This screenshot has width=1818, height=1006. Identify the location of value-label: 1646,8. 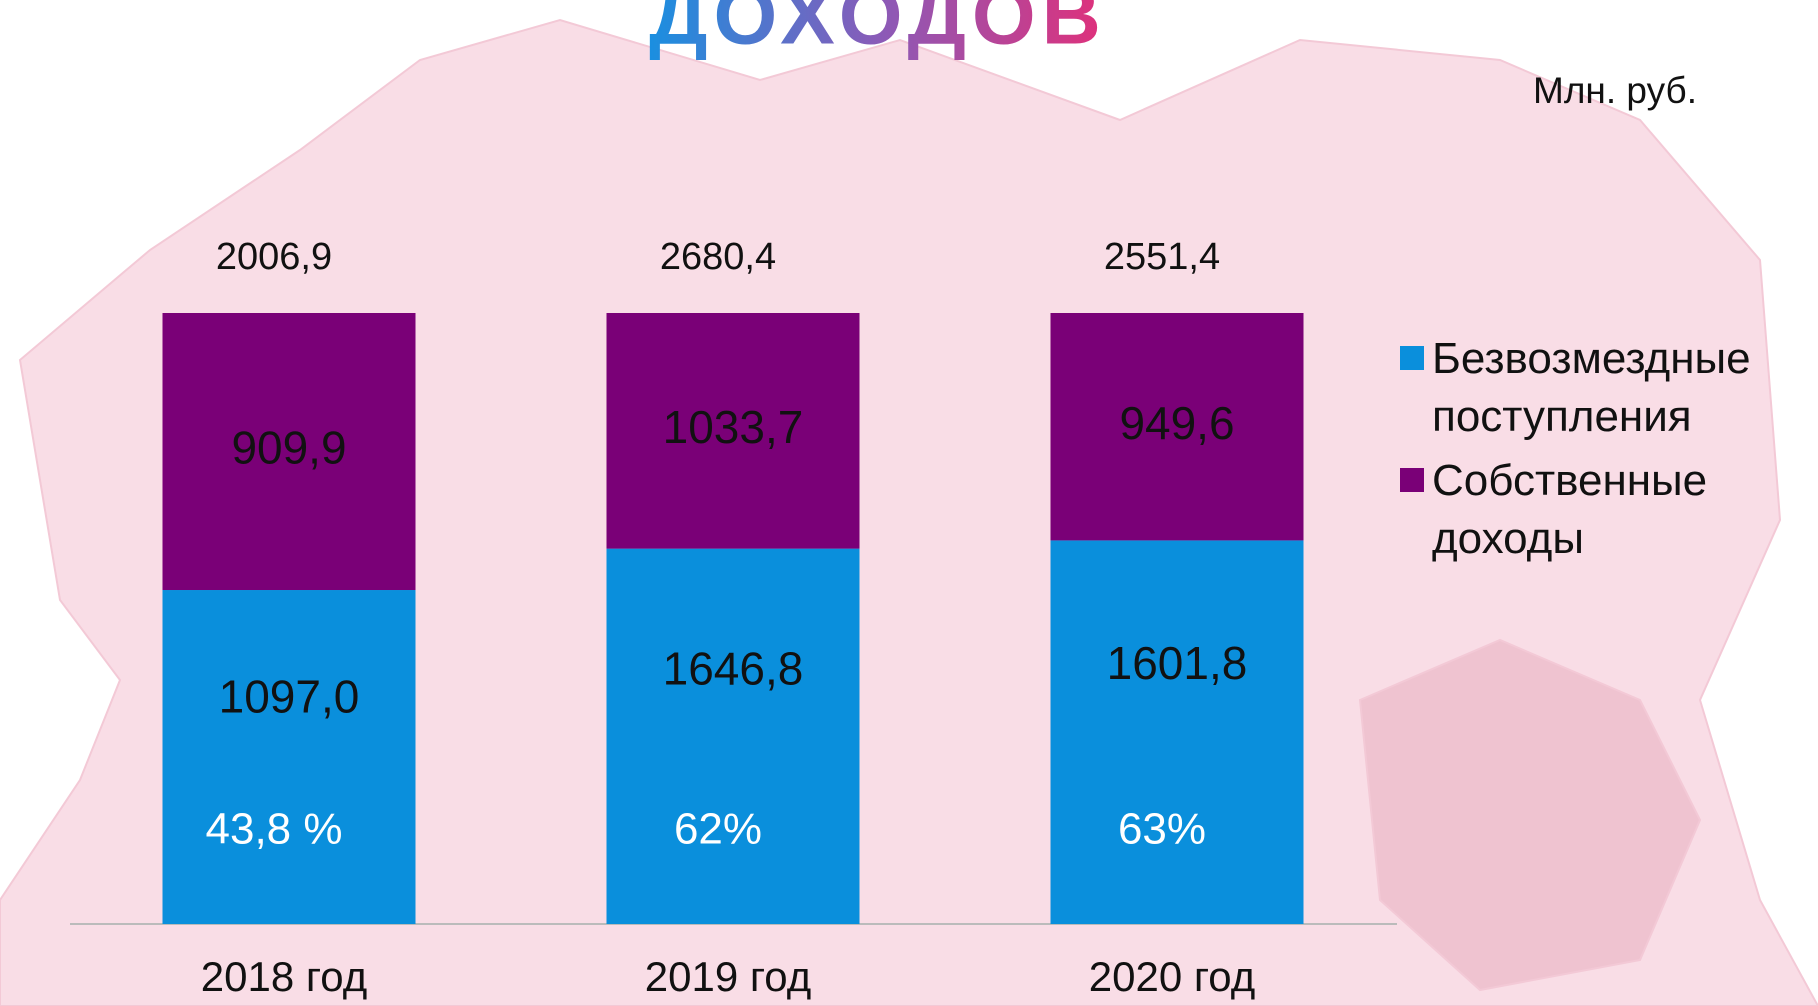
(733, 669).